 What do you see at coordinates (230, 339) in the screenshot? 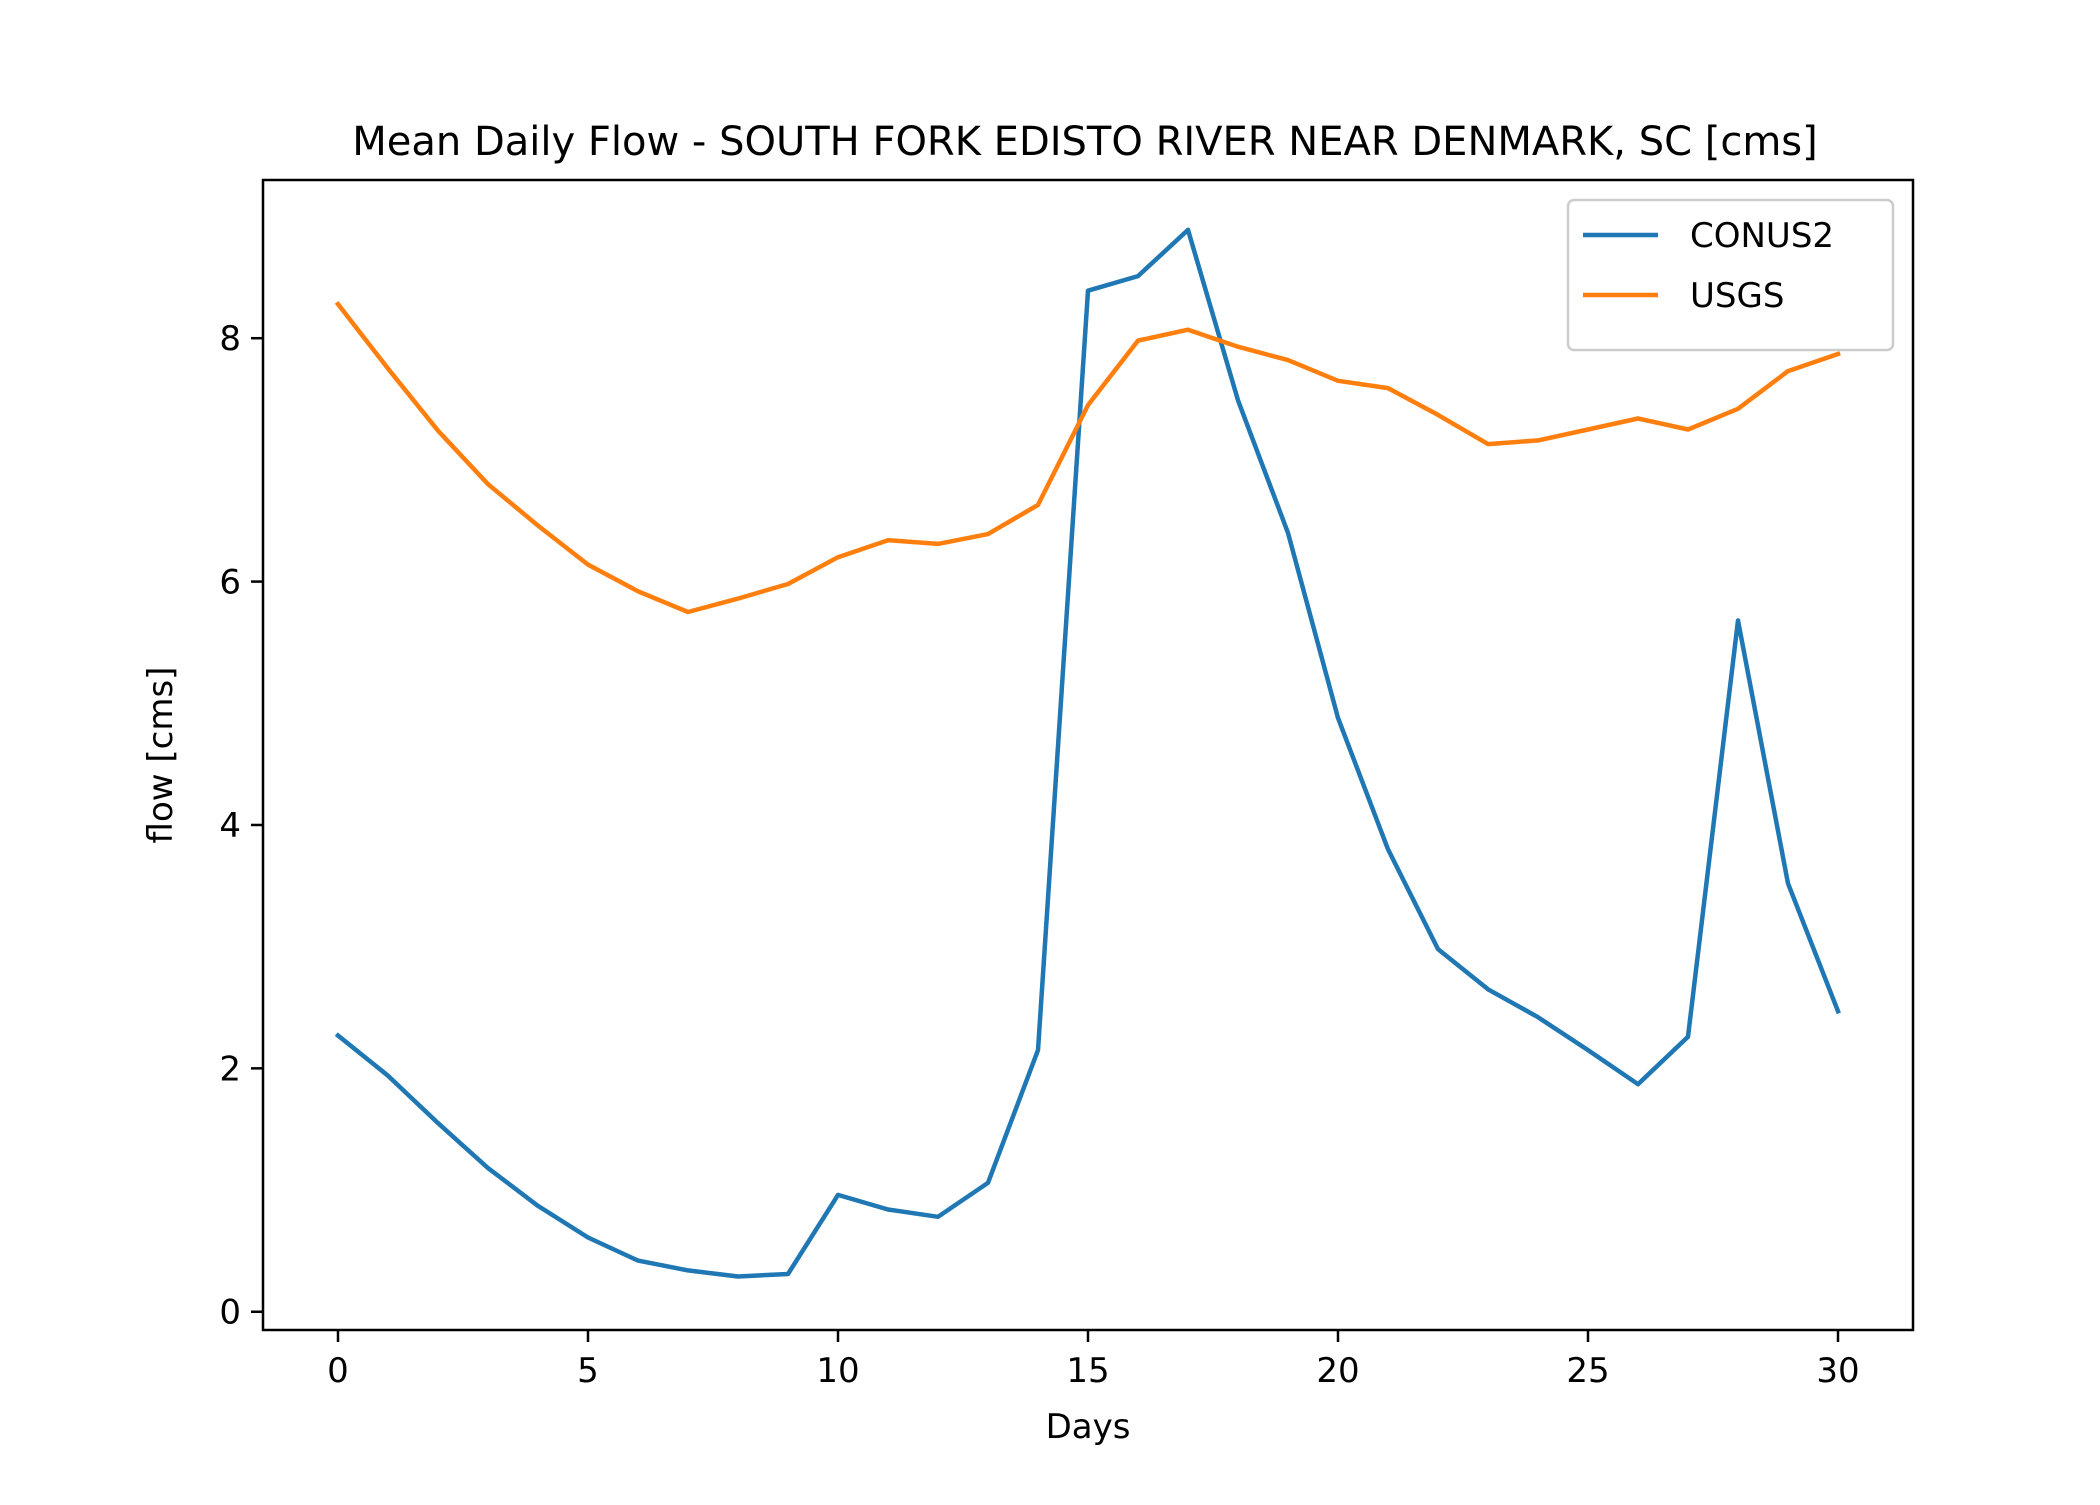
I see `y-tick-label: 8` at bounding box center [230, 339].